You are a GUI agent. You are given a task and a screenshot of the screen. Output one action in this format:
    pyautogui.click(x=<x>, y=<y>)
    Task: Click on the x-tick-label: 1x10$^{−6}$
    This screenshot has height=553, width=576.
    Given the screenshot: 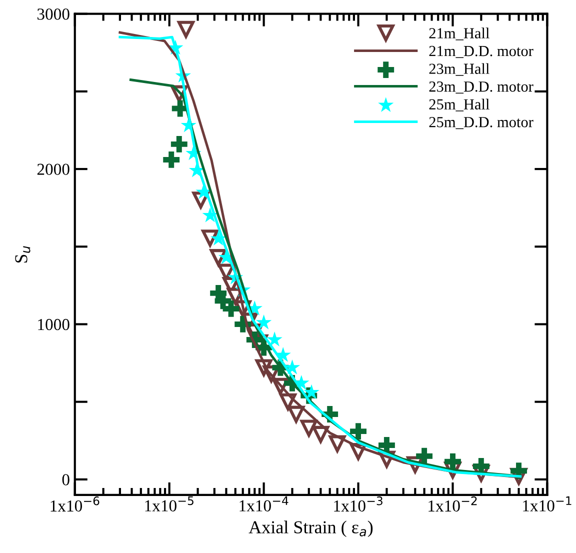 What is the action you would take?
    pyautogui.click(x=75, y=504)
    